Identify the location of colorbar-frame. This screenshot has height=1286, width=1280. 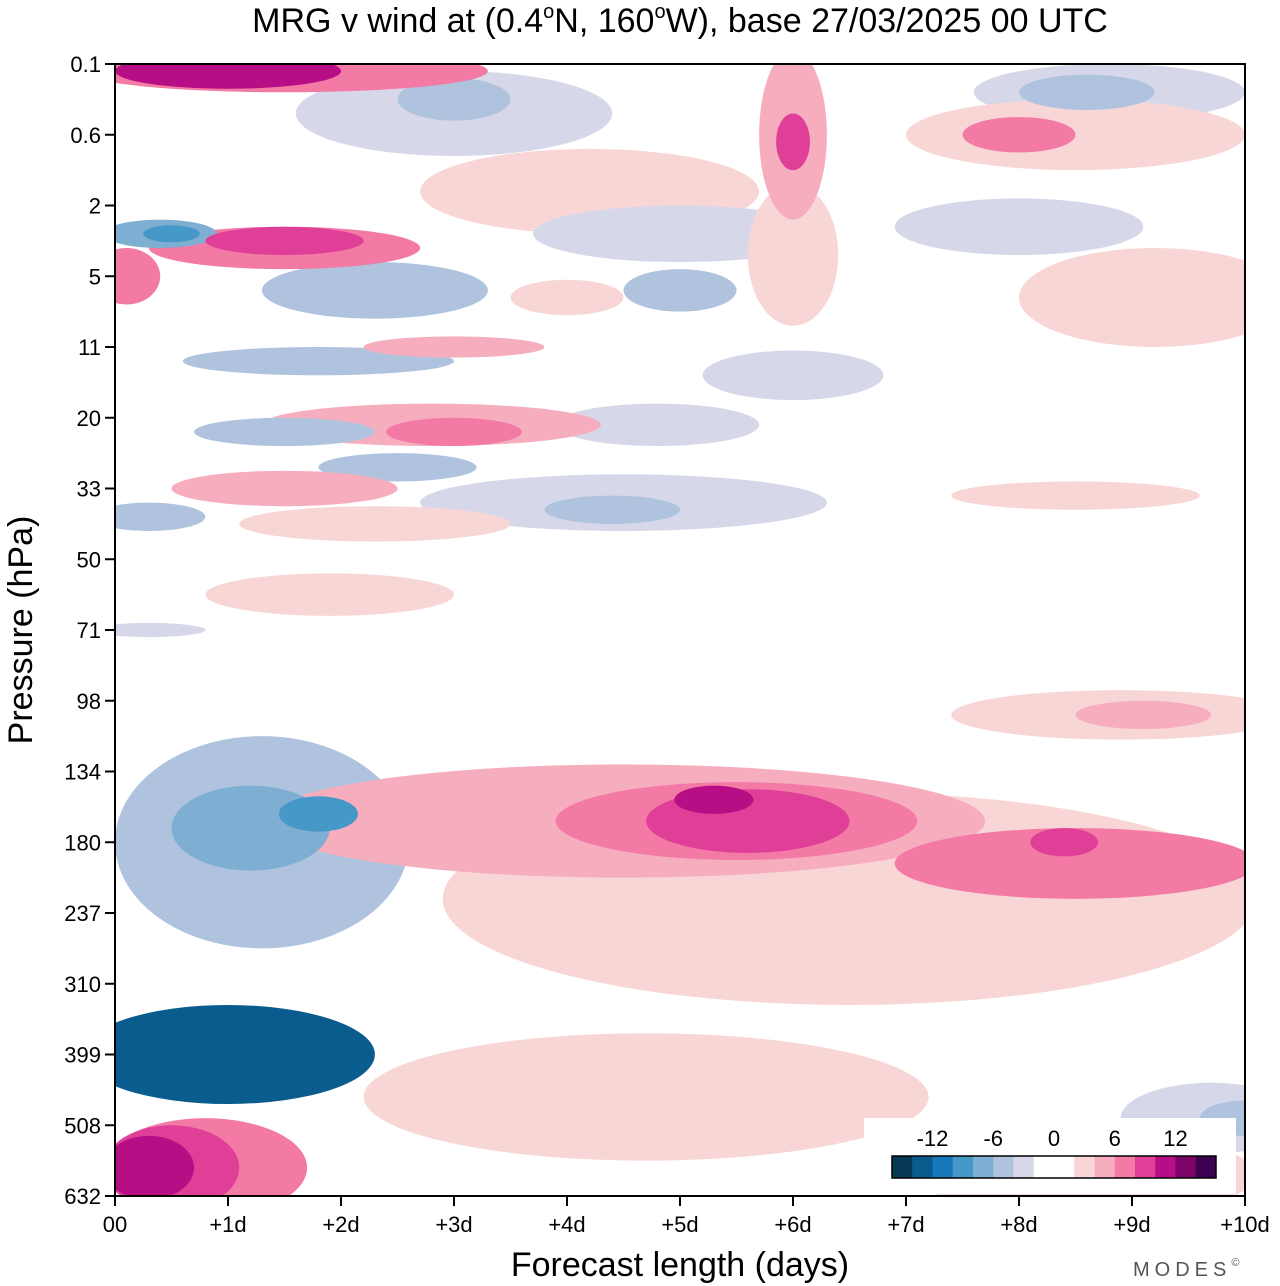
(1054, 1167).